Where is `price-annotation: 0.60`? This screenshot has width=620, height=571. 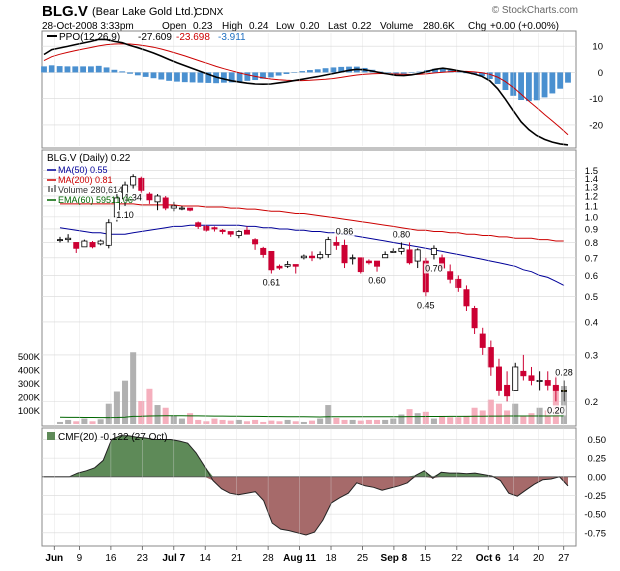
price-annotation: 0.60 is located at coordinates (377, 281).